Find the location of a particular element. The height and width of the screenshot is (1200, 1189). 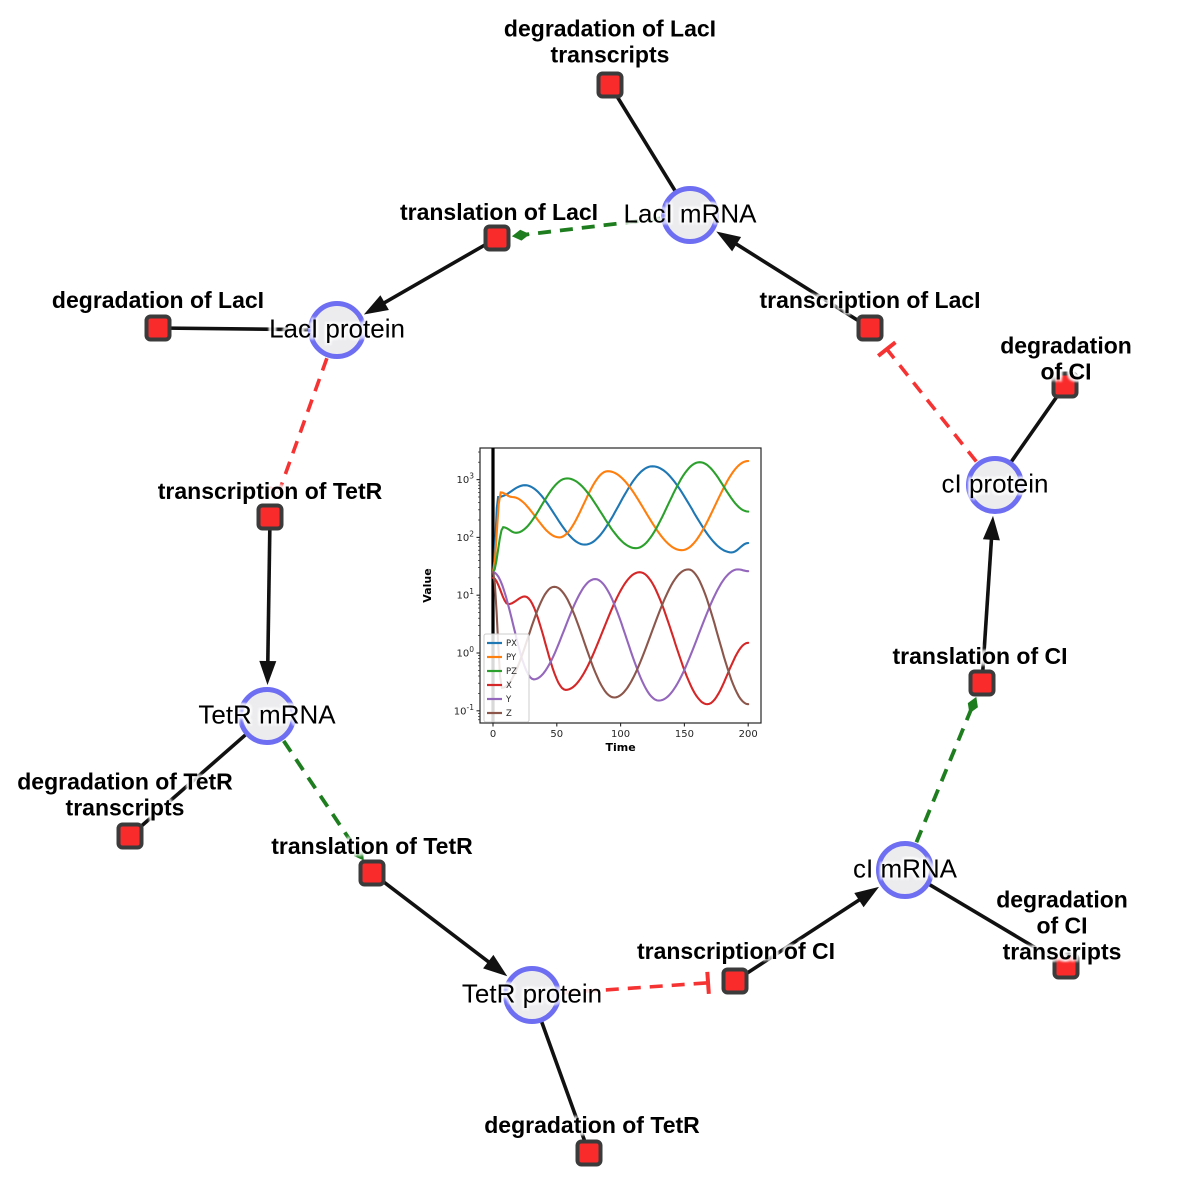

edge-lacI_protein-tx_tetR is located at coordinates (303, 425).